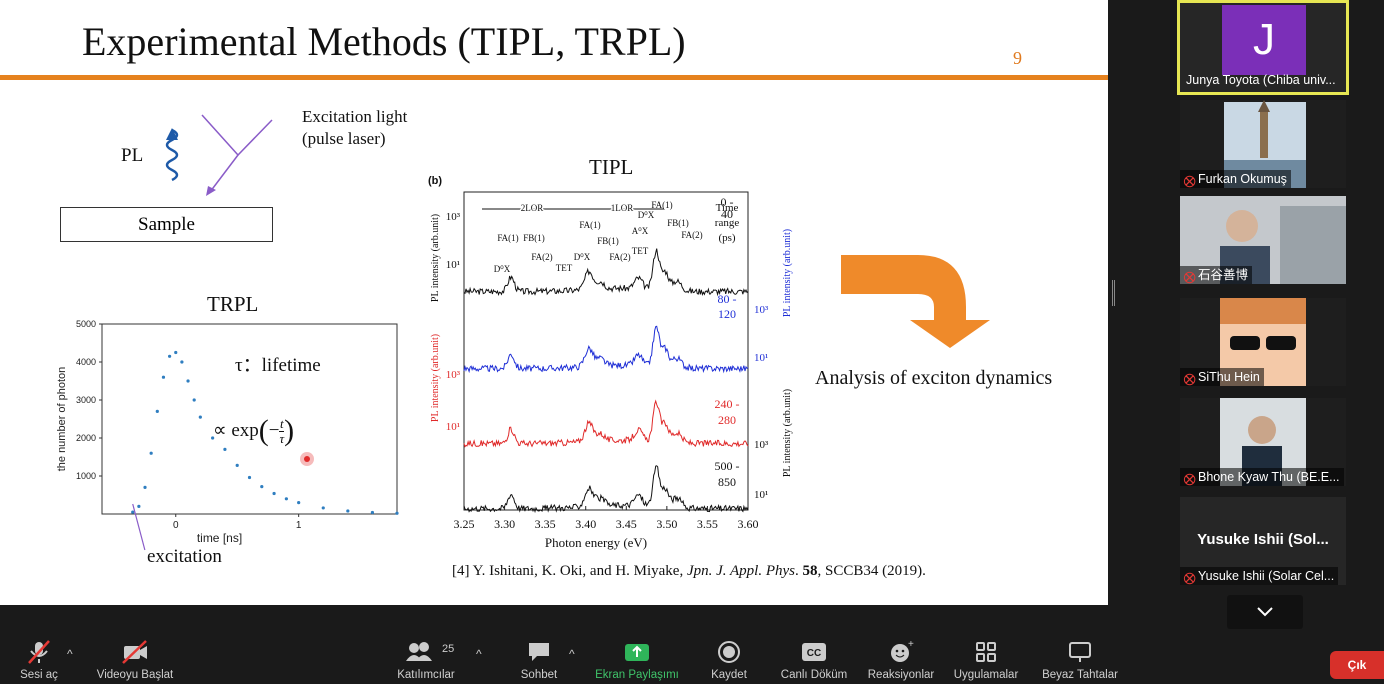 This screenshot has width=1384, height=684. What do you see at coordinates (934, 378) in the screenshot?
I see `analysis-label: Analysis of exciton dynamics` at bounding box center [934, 378].